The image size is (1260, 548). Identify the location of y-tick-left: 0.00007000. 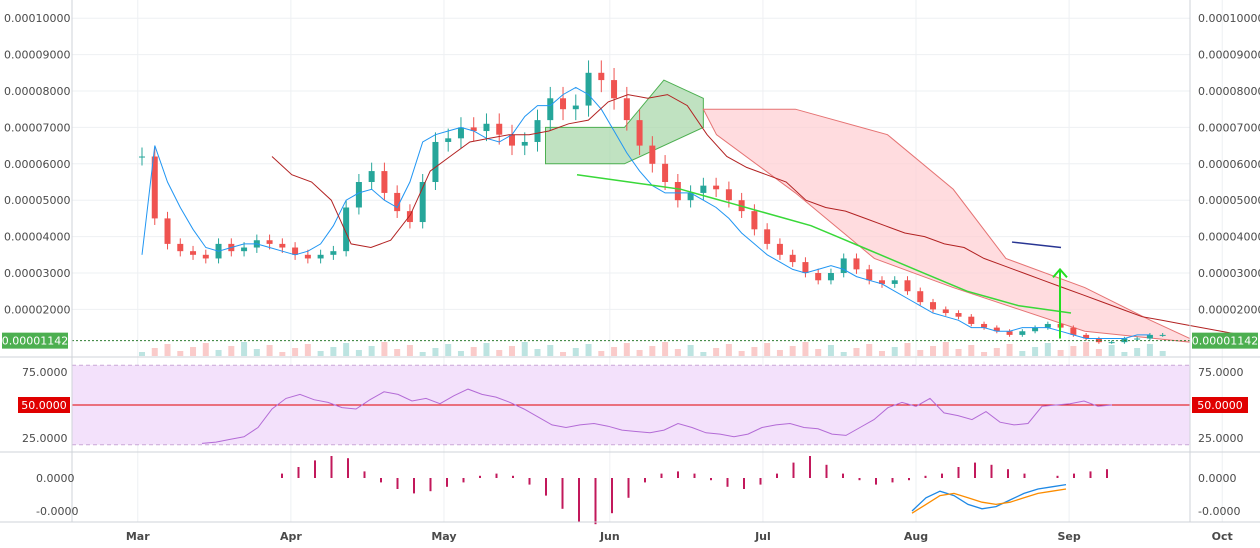
(37, 127).